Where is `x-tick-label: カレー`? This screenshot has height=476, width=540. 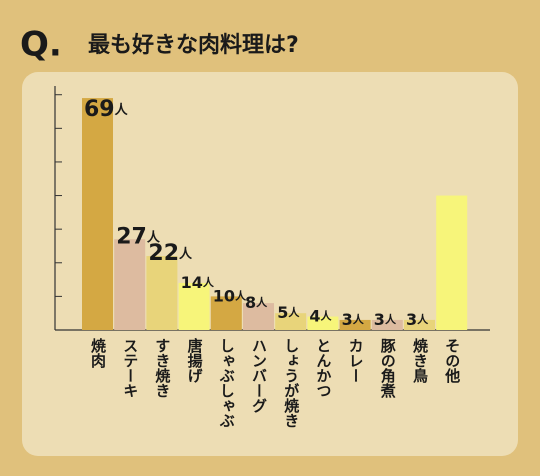 x-tick-label: カレー is located at coordinates (356, 360).